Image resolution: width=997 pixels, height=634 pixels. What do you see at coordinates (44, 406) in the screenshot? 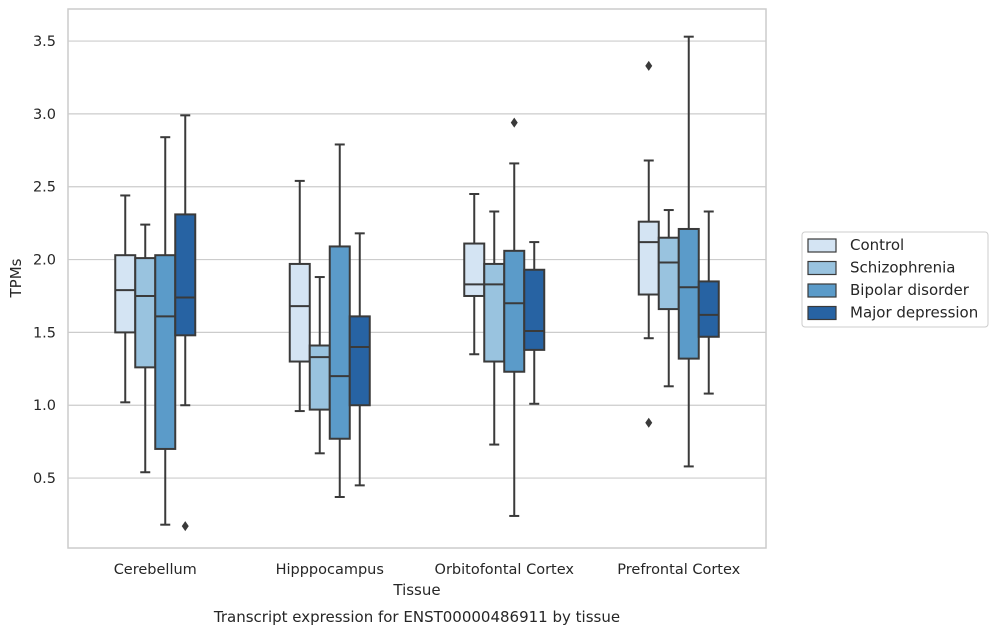
I see `y-tick-label: 1.0` at bounding box center [44, 406].